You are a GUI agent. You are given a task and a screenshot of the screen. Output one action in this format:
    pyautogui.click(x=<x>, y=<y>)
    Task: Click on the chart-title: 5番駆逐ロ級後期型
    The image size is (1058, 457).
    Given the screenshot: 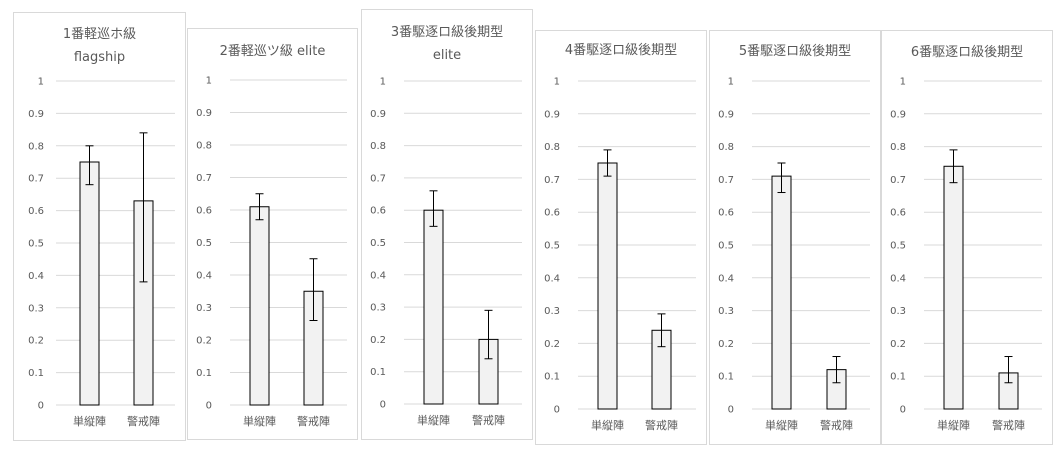 What is the action you would take?
    pyautogui.click(x=795, y=51)
    